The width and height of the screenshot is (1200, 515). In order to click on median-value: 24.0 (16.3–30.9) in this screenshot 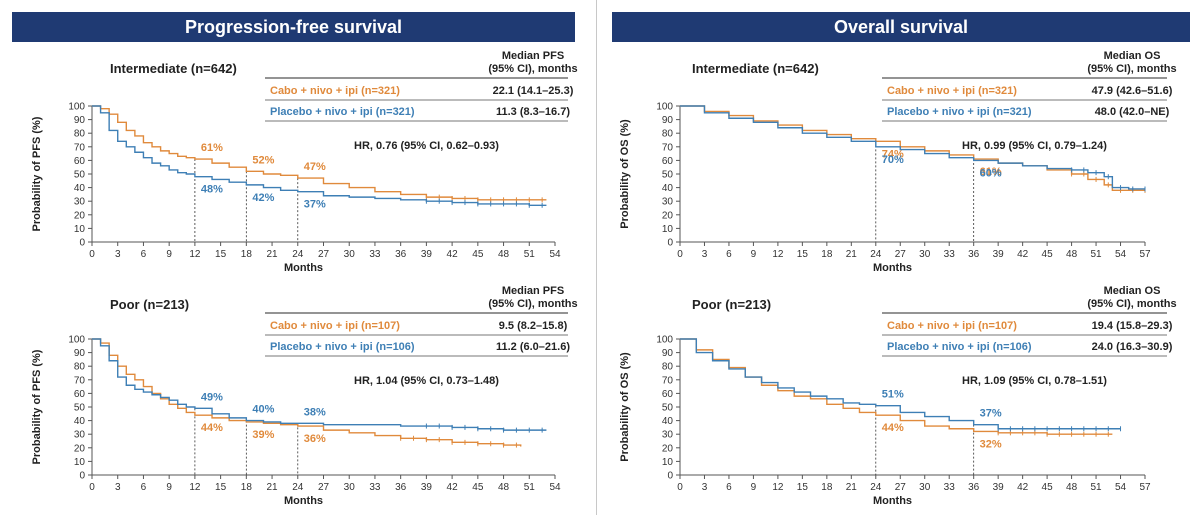, I will do `click(1132, 347)`.